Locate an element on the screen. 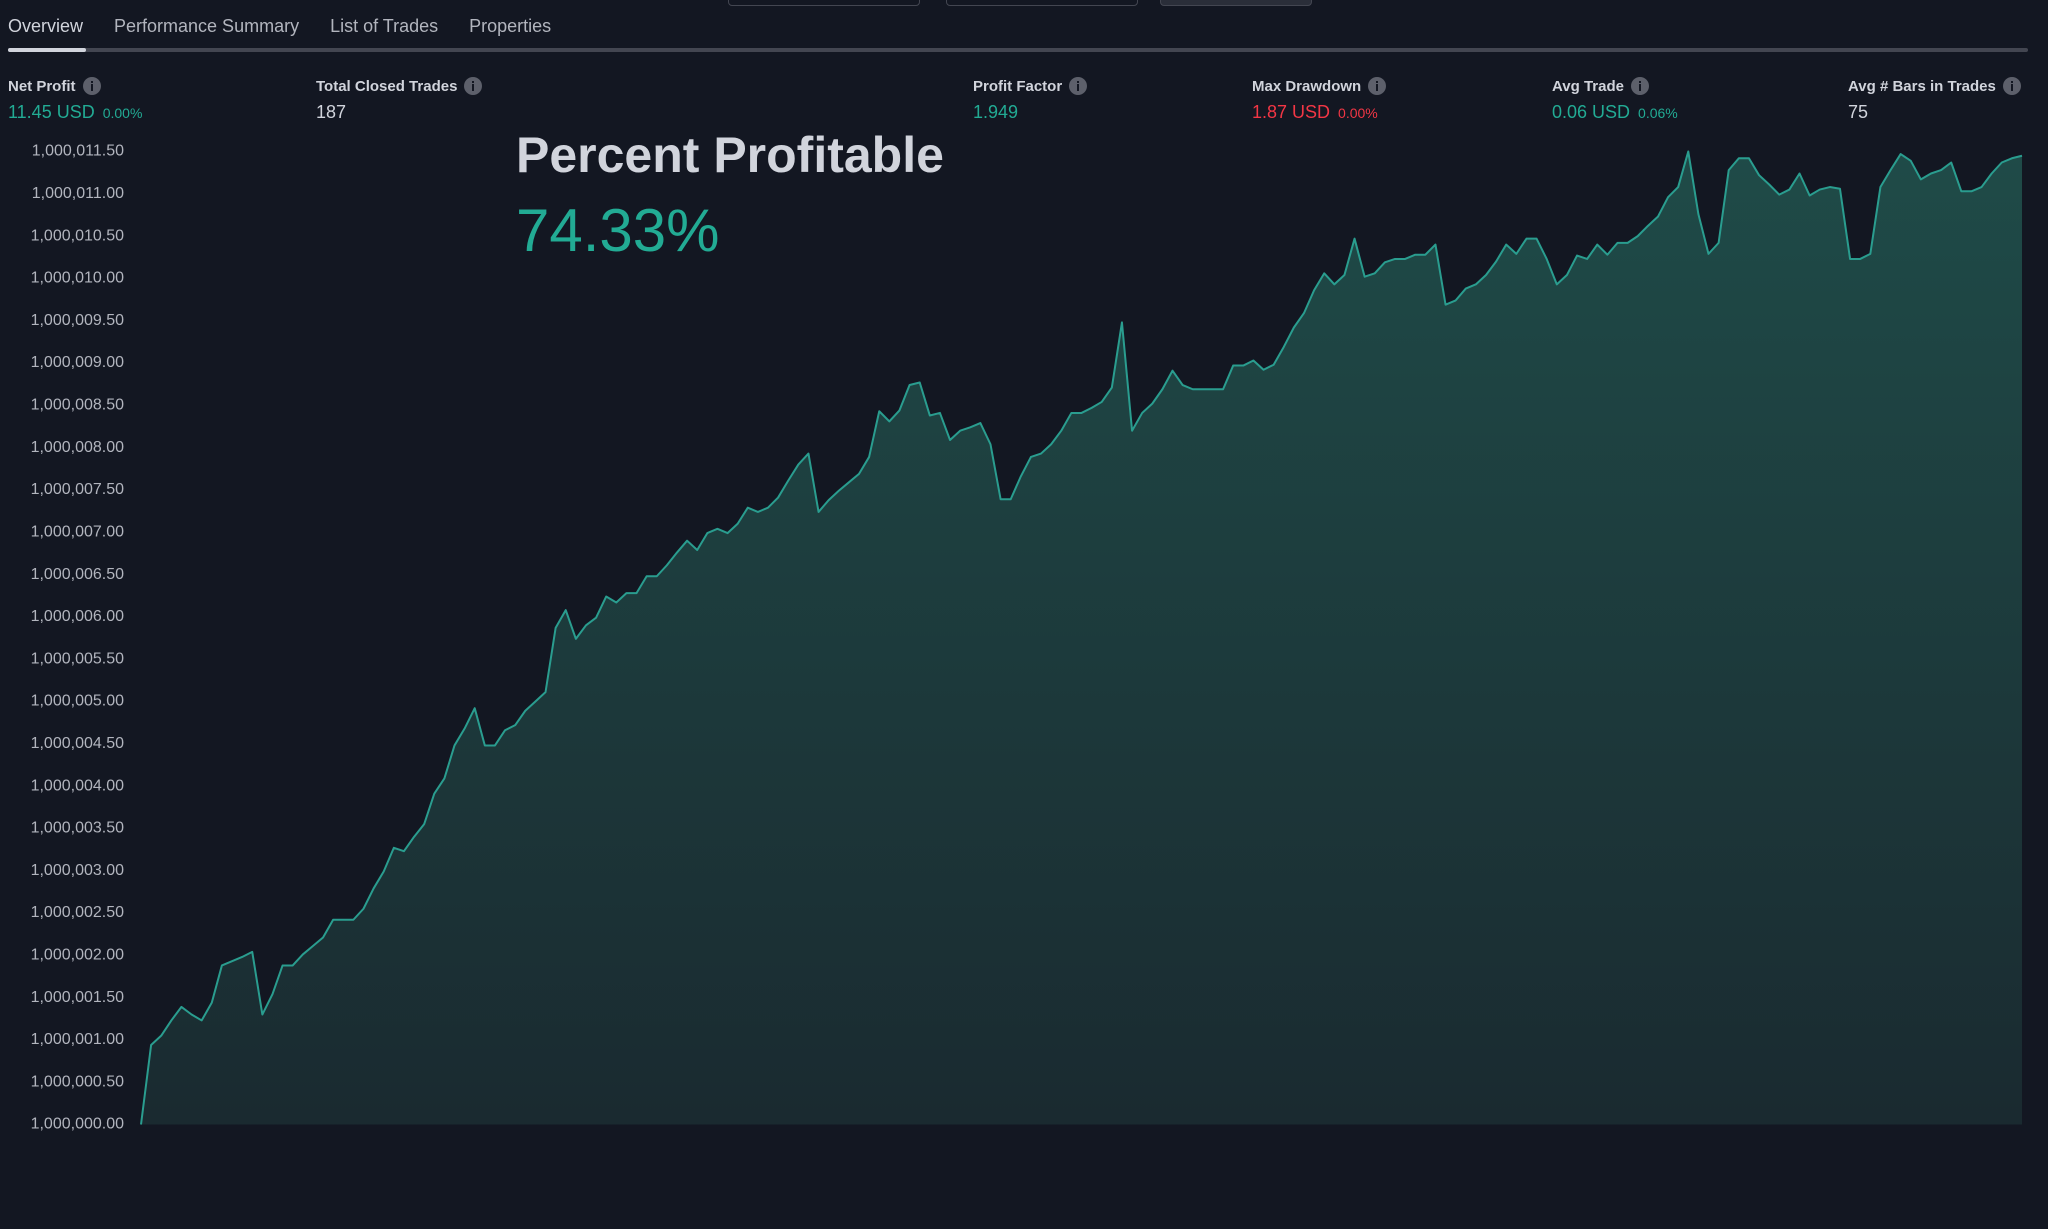 The image size is (2048, 1229). y-tick-label: 1,000,002.00 is located at coordinates (78, 955).